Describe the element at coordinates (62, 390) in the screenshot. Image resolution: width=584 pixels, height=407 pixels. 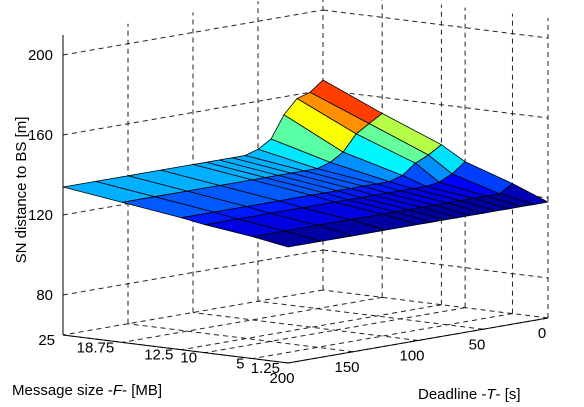
I see `y-axis-label-prefix: Message size -` at that location.